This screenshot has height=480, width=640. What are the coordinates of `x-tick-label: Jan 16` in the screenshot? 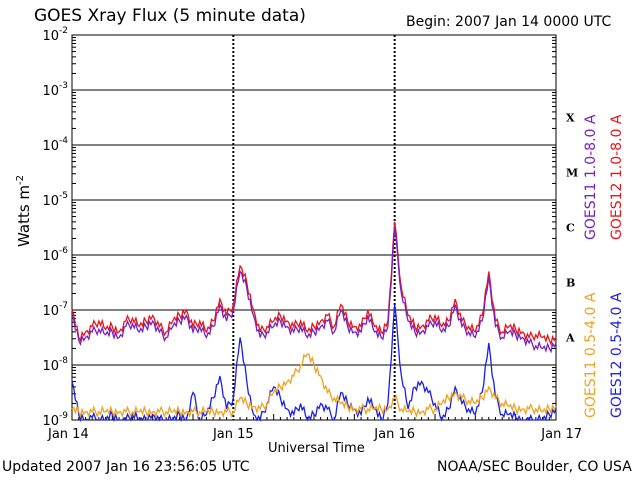 It's located at (394, 434).